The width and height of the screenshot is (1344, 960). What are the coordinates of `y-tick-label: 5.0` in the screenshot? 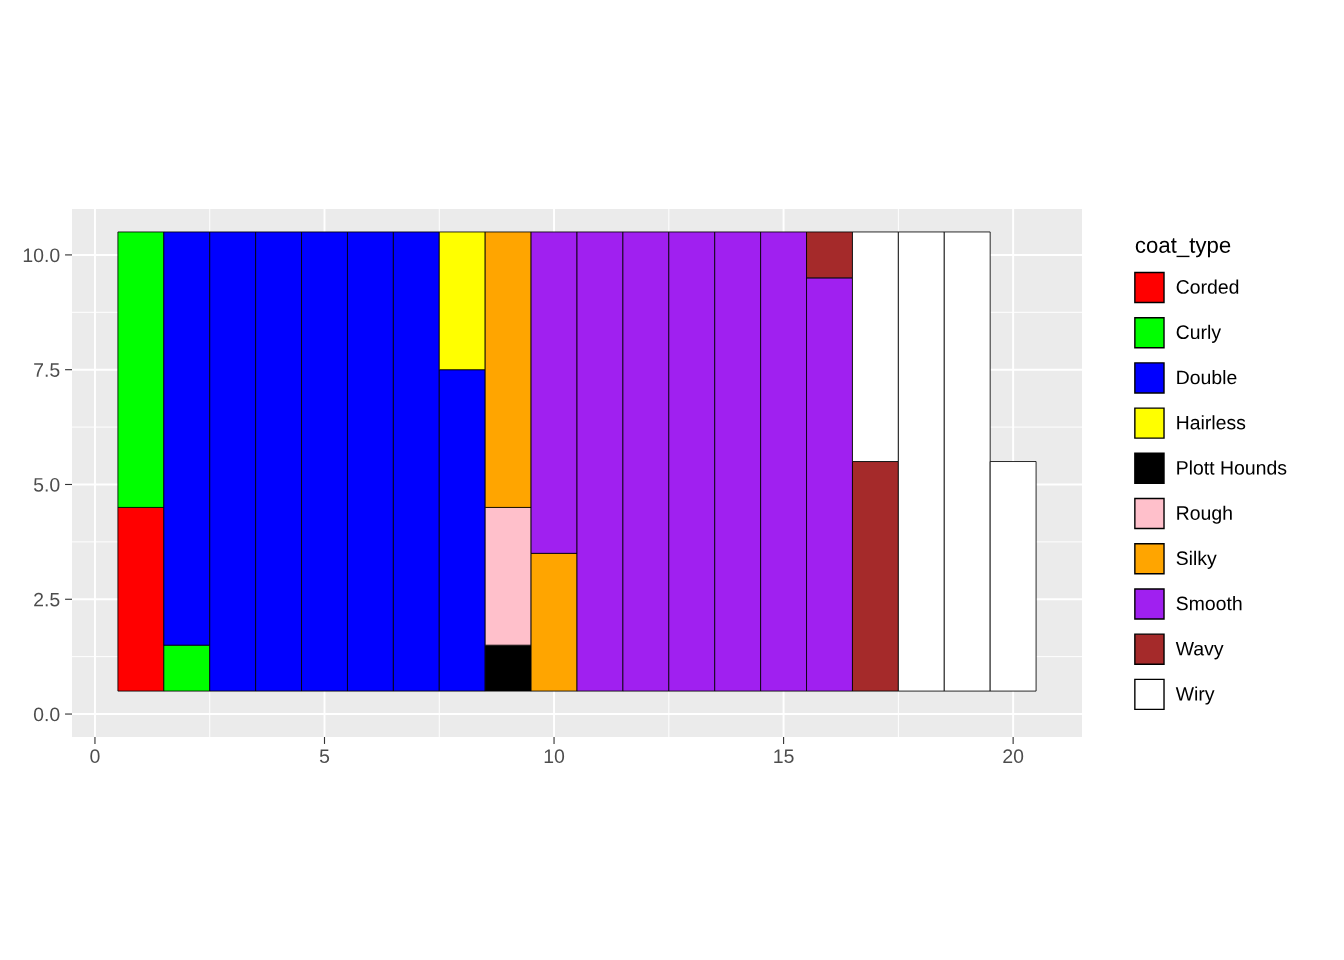 It's located at (46, 484).